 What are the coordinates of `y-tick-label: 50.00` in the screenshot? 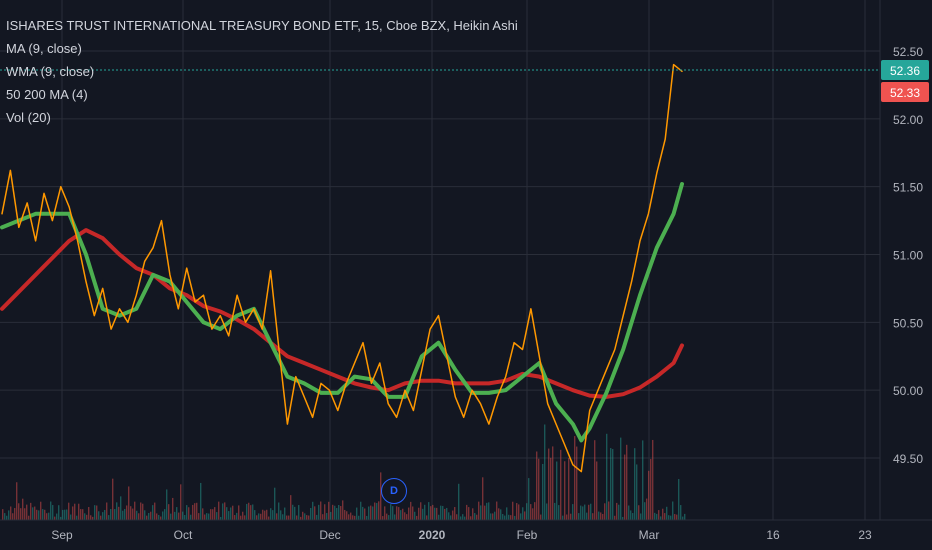 It's located at (908, 391).